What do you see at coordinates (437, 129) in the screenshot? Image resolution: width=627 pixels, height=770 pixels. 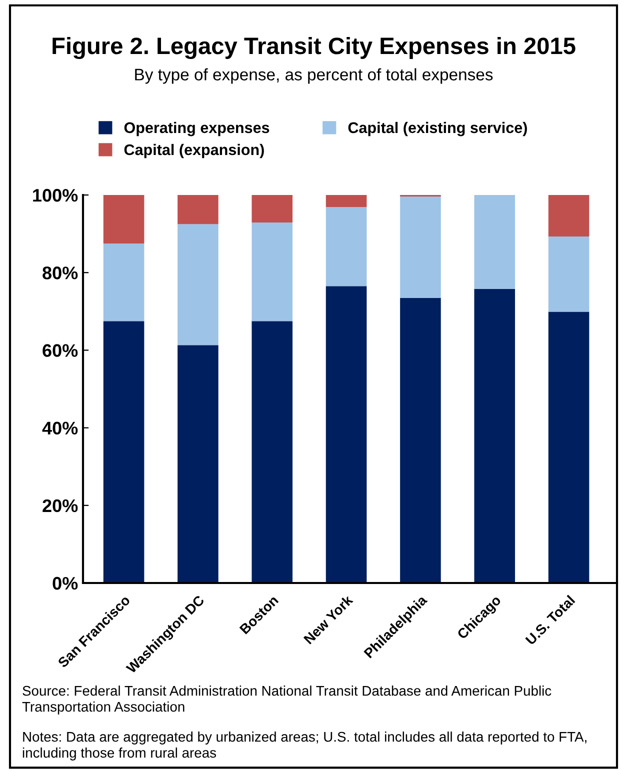 I see `legend-label: Capital (existing service)` at bounding box center [437, 129].